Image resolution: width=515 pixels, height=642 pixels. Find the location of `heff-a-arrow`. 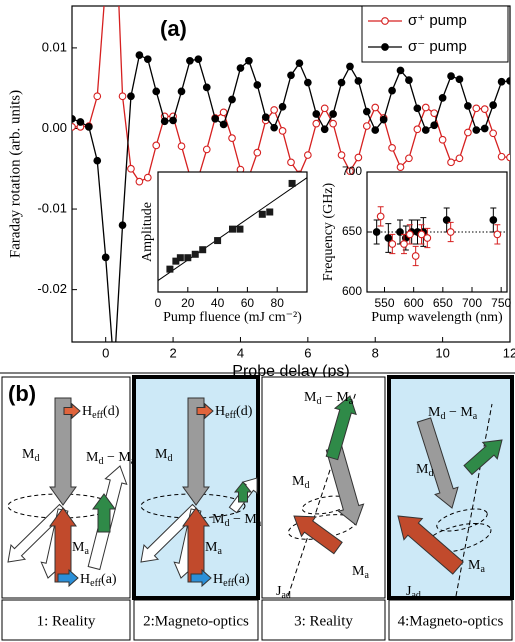

heff-a-arrow is located at coordinates (201, 578).